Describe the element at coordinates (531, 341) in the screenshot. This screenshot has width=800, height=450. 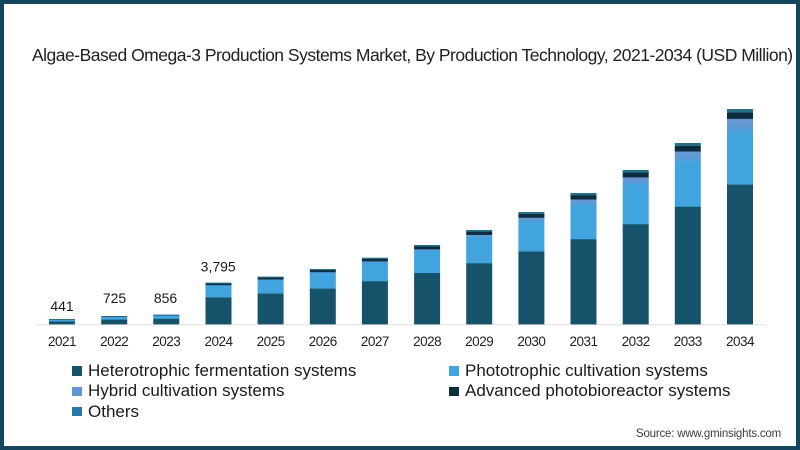
I see `svg-text: 2030` at that location.